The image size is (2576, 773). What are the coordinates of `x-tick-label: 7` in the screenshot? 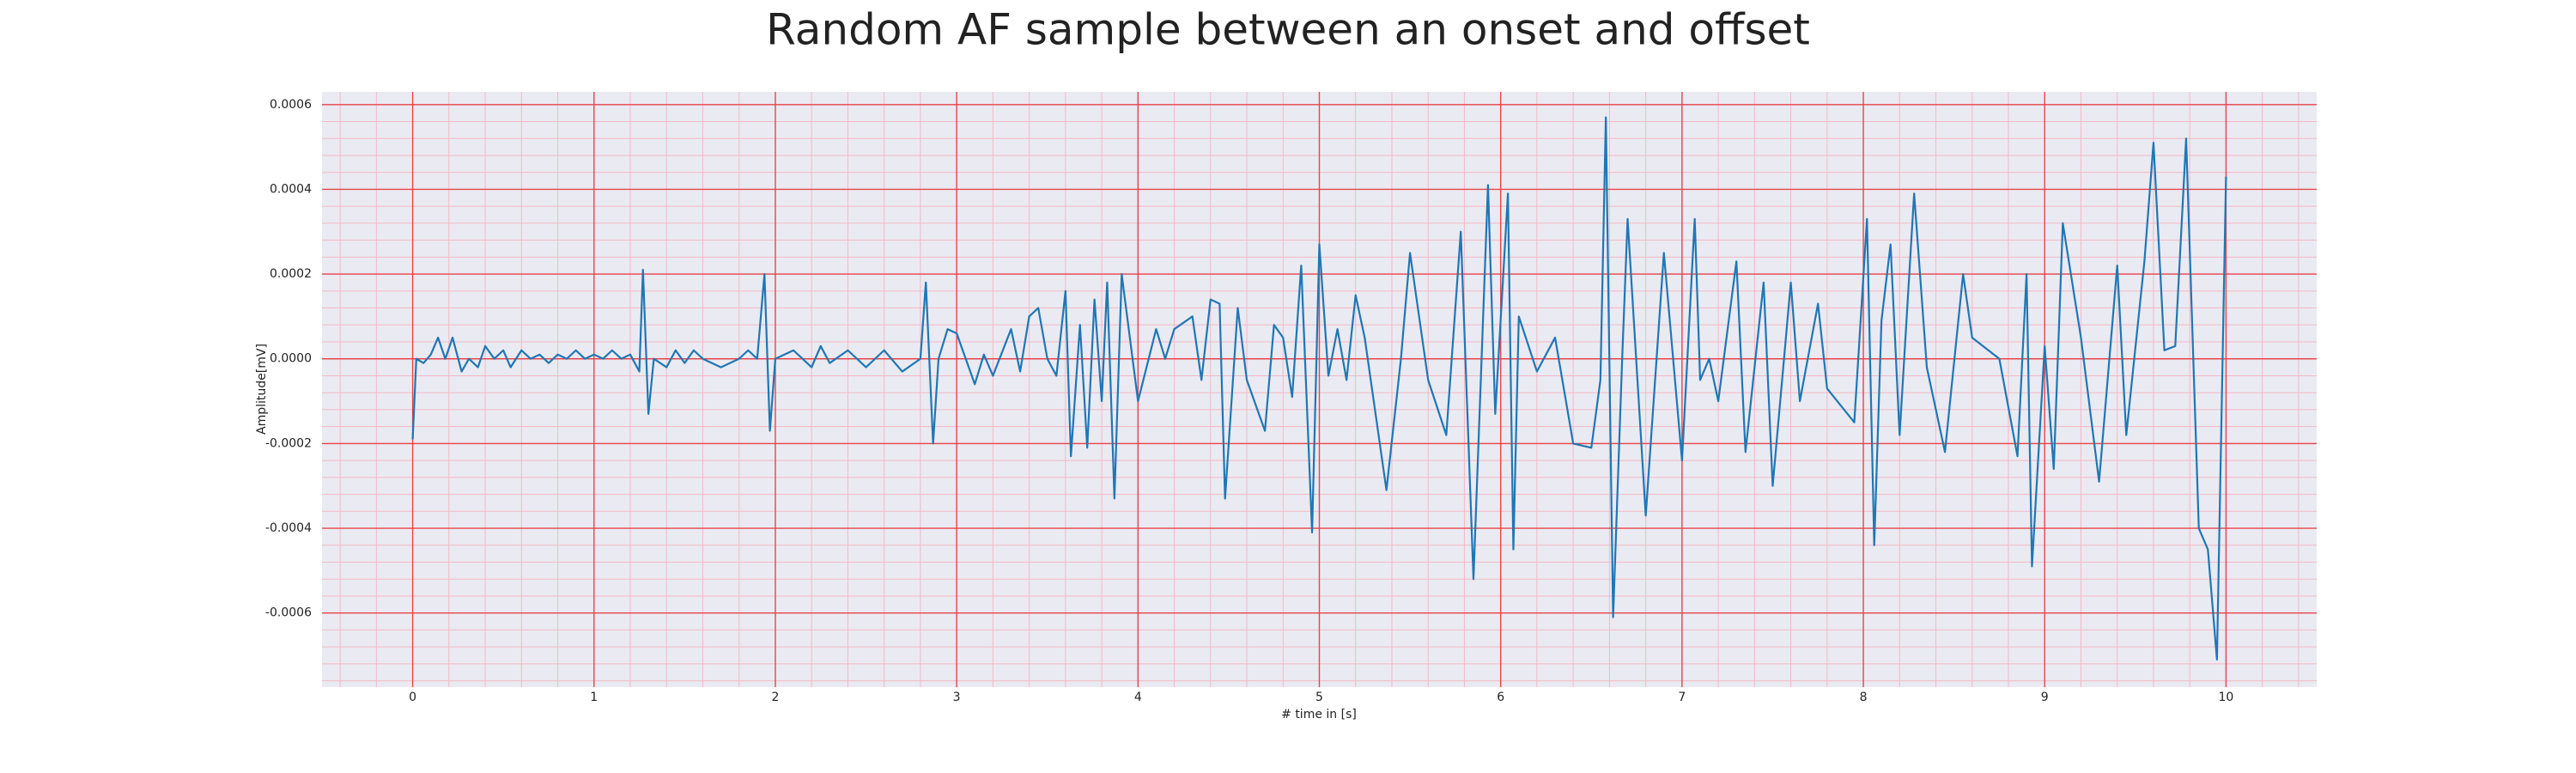 It's located at (1682, 697).